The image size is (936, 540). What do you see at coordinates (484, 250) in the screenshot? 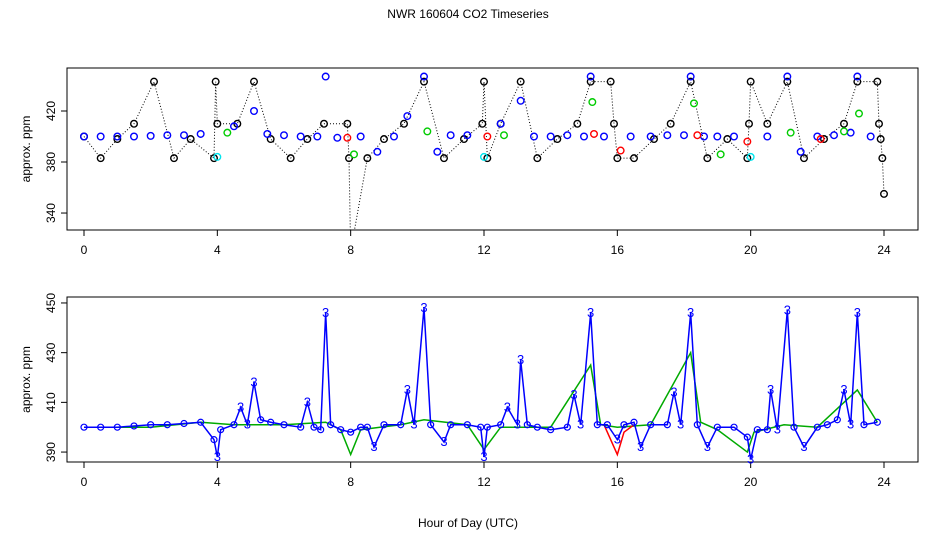
I see `x-tick-label: 12` at bounding box center [484, 250].